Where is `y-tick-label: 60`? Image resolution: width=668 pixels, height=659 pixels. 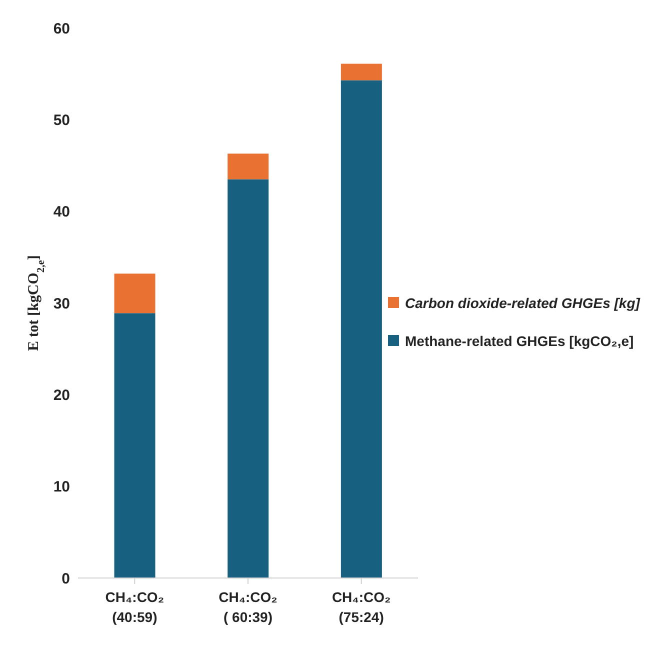 y-tick-label: 60 is located at coordinates (61, 29).